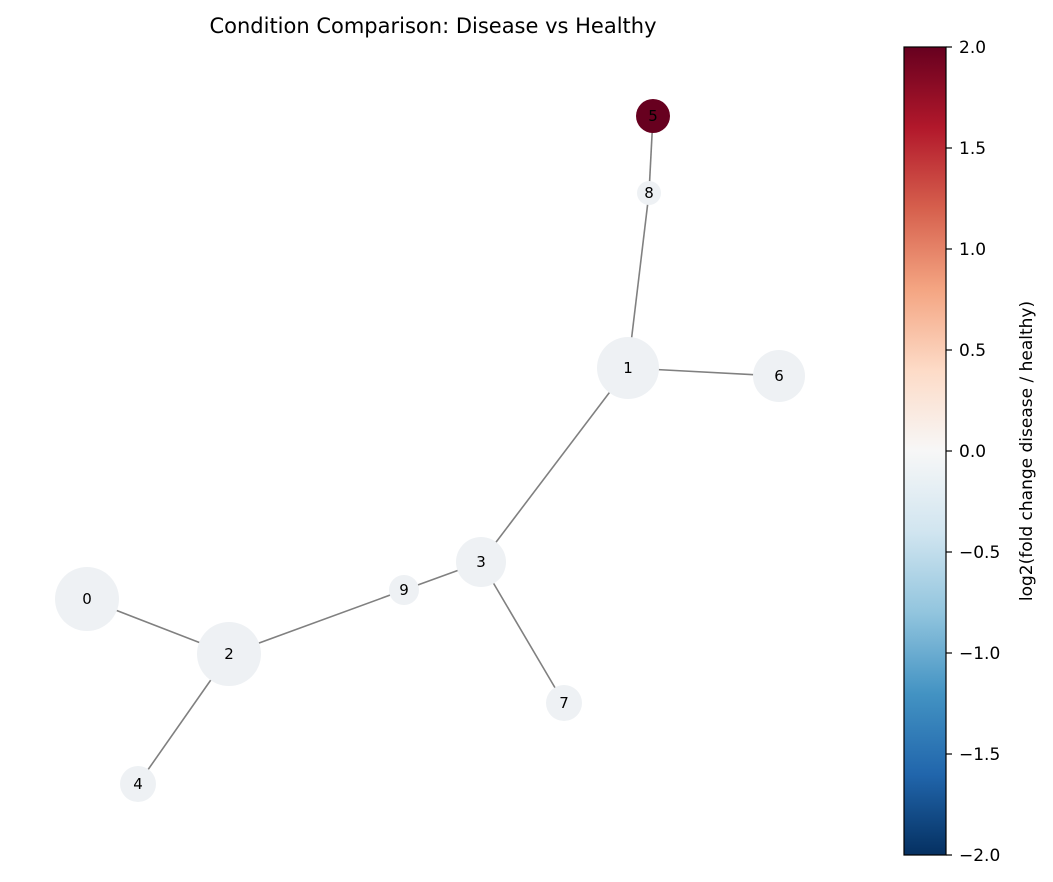 This screenshot has height=882, width=1053. What do you see at coordinates (979, 755) in the screenshot?
I see `colorbar-tick-label: −1.5` at bounding box center [979, 755].